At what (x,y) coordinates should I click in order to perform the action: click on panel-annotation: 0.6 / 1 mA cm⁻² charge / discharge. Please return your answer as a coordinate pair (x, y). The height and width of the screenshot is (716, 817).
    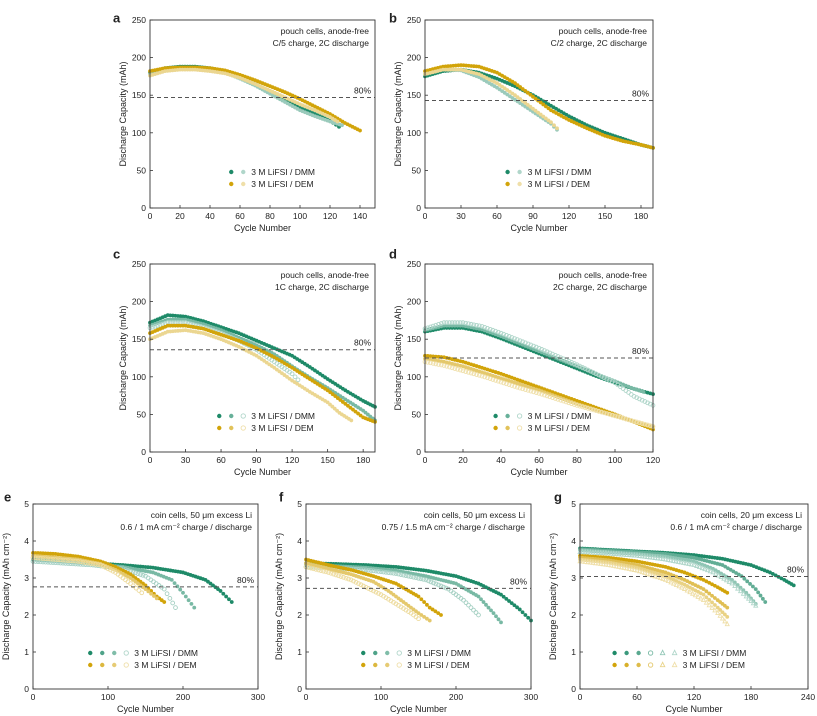
    Looking at the image, I should click on (186, 527).